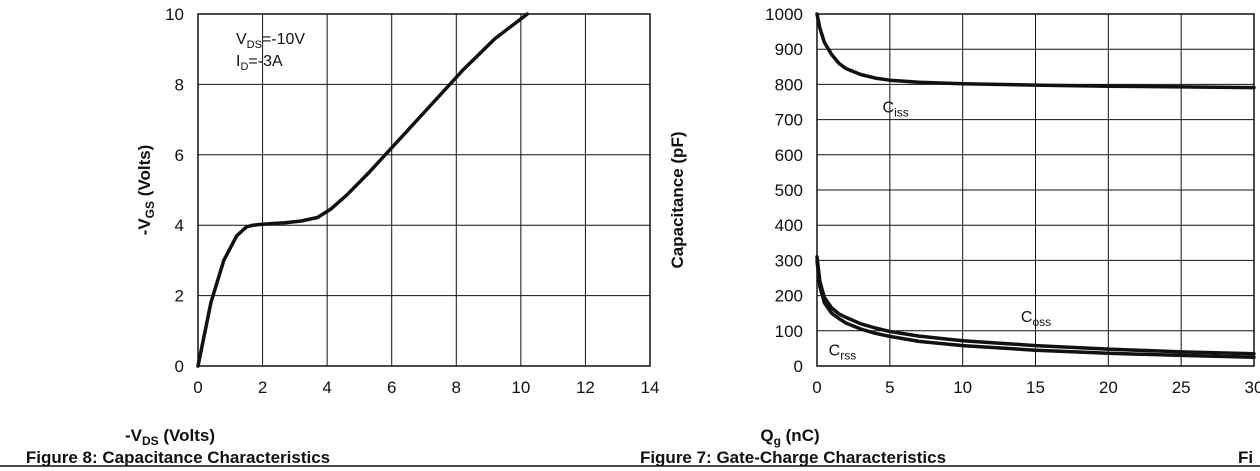 The image size is (1260, 471). I want to click on gate-charge-x-label-main: Q, so click(766, 435).